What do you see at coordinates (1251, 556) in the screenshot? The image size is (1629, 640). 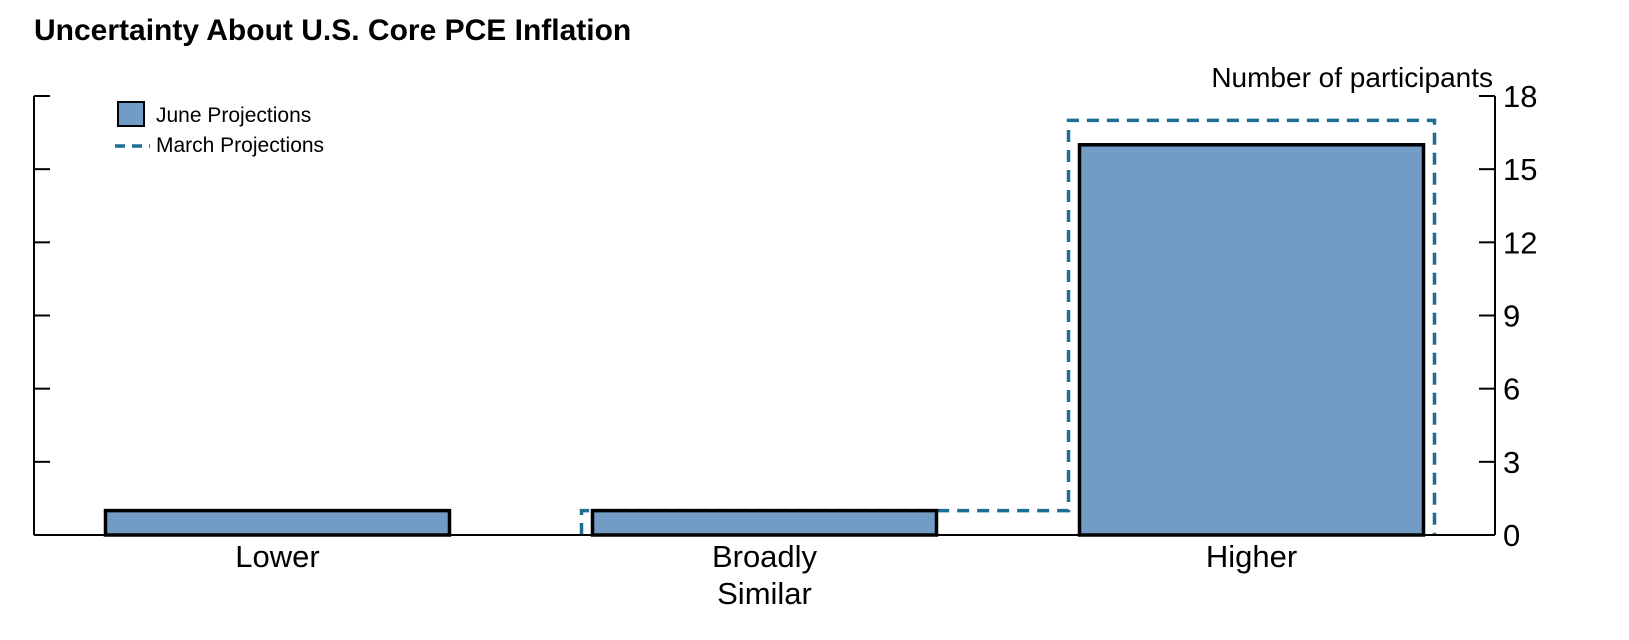 I see `x-tick-label-2-0: Higher` at bounding box center [1251, 556].